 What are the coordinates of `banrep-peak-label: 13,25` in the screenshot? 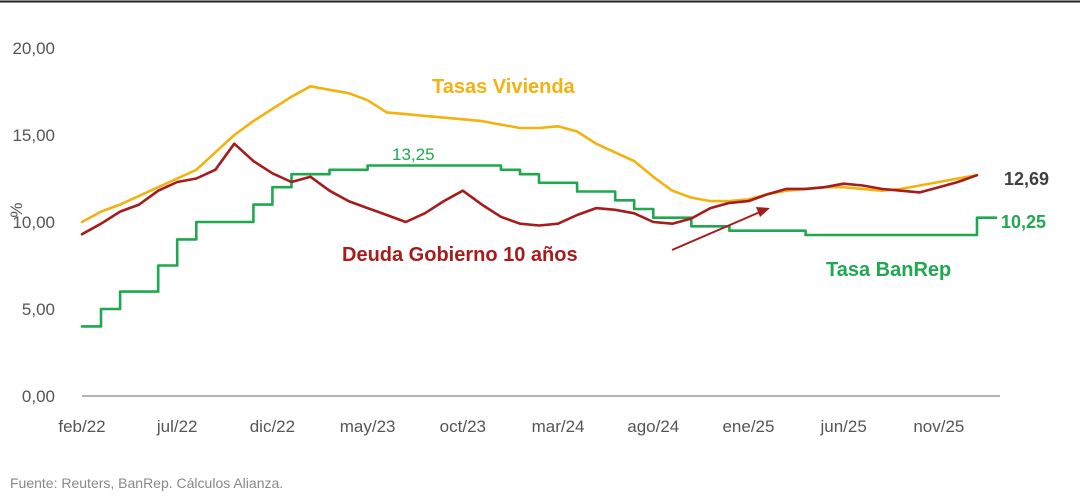 It's located at (413, 154).